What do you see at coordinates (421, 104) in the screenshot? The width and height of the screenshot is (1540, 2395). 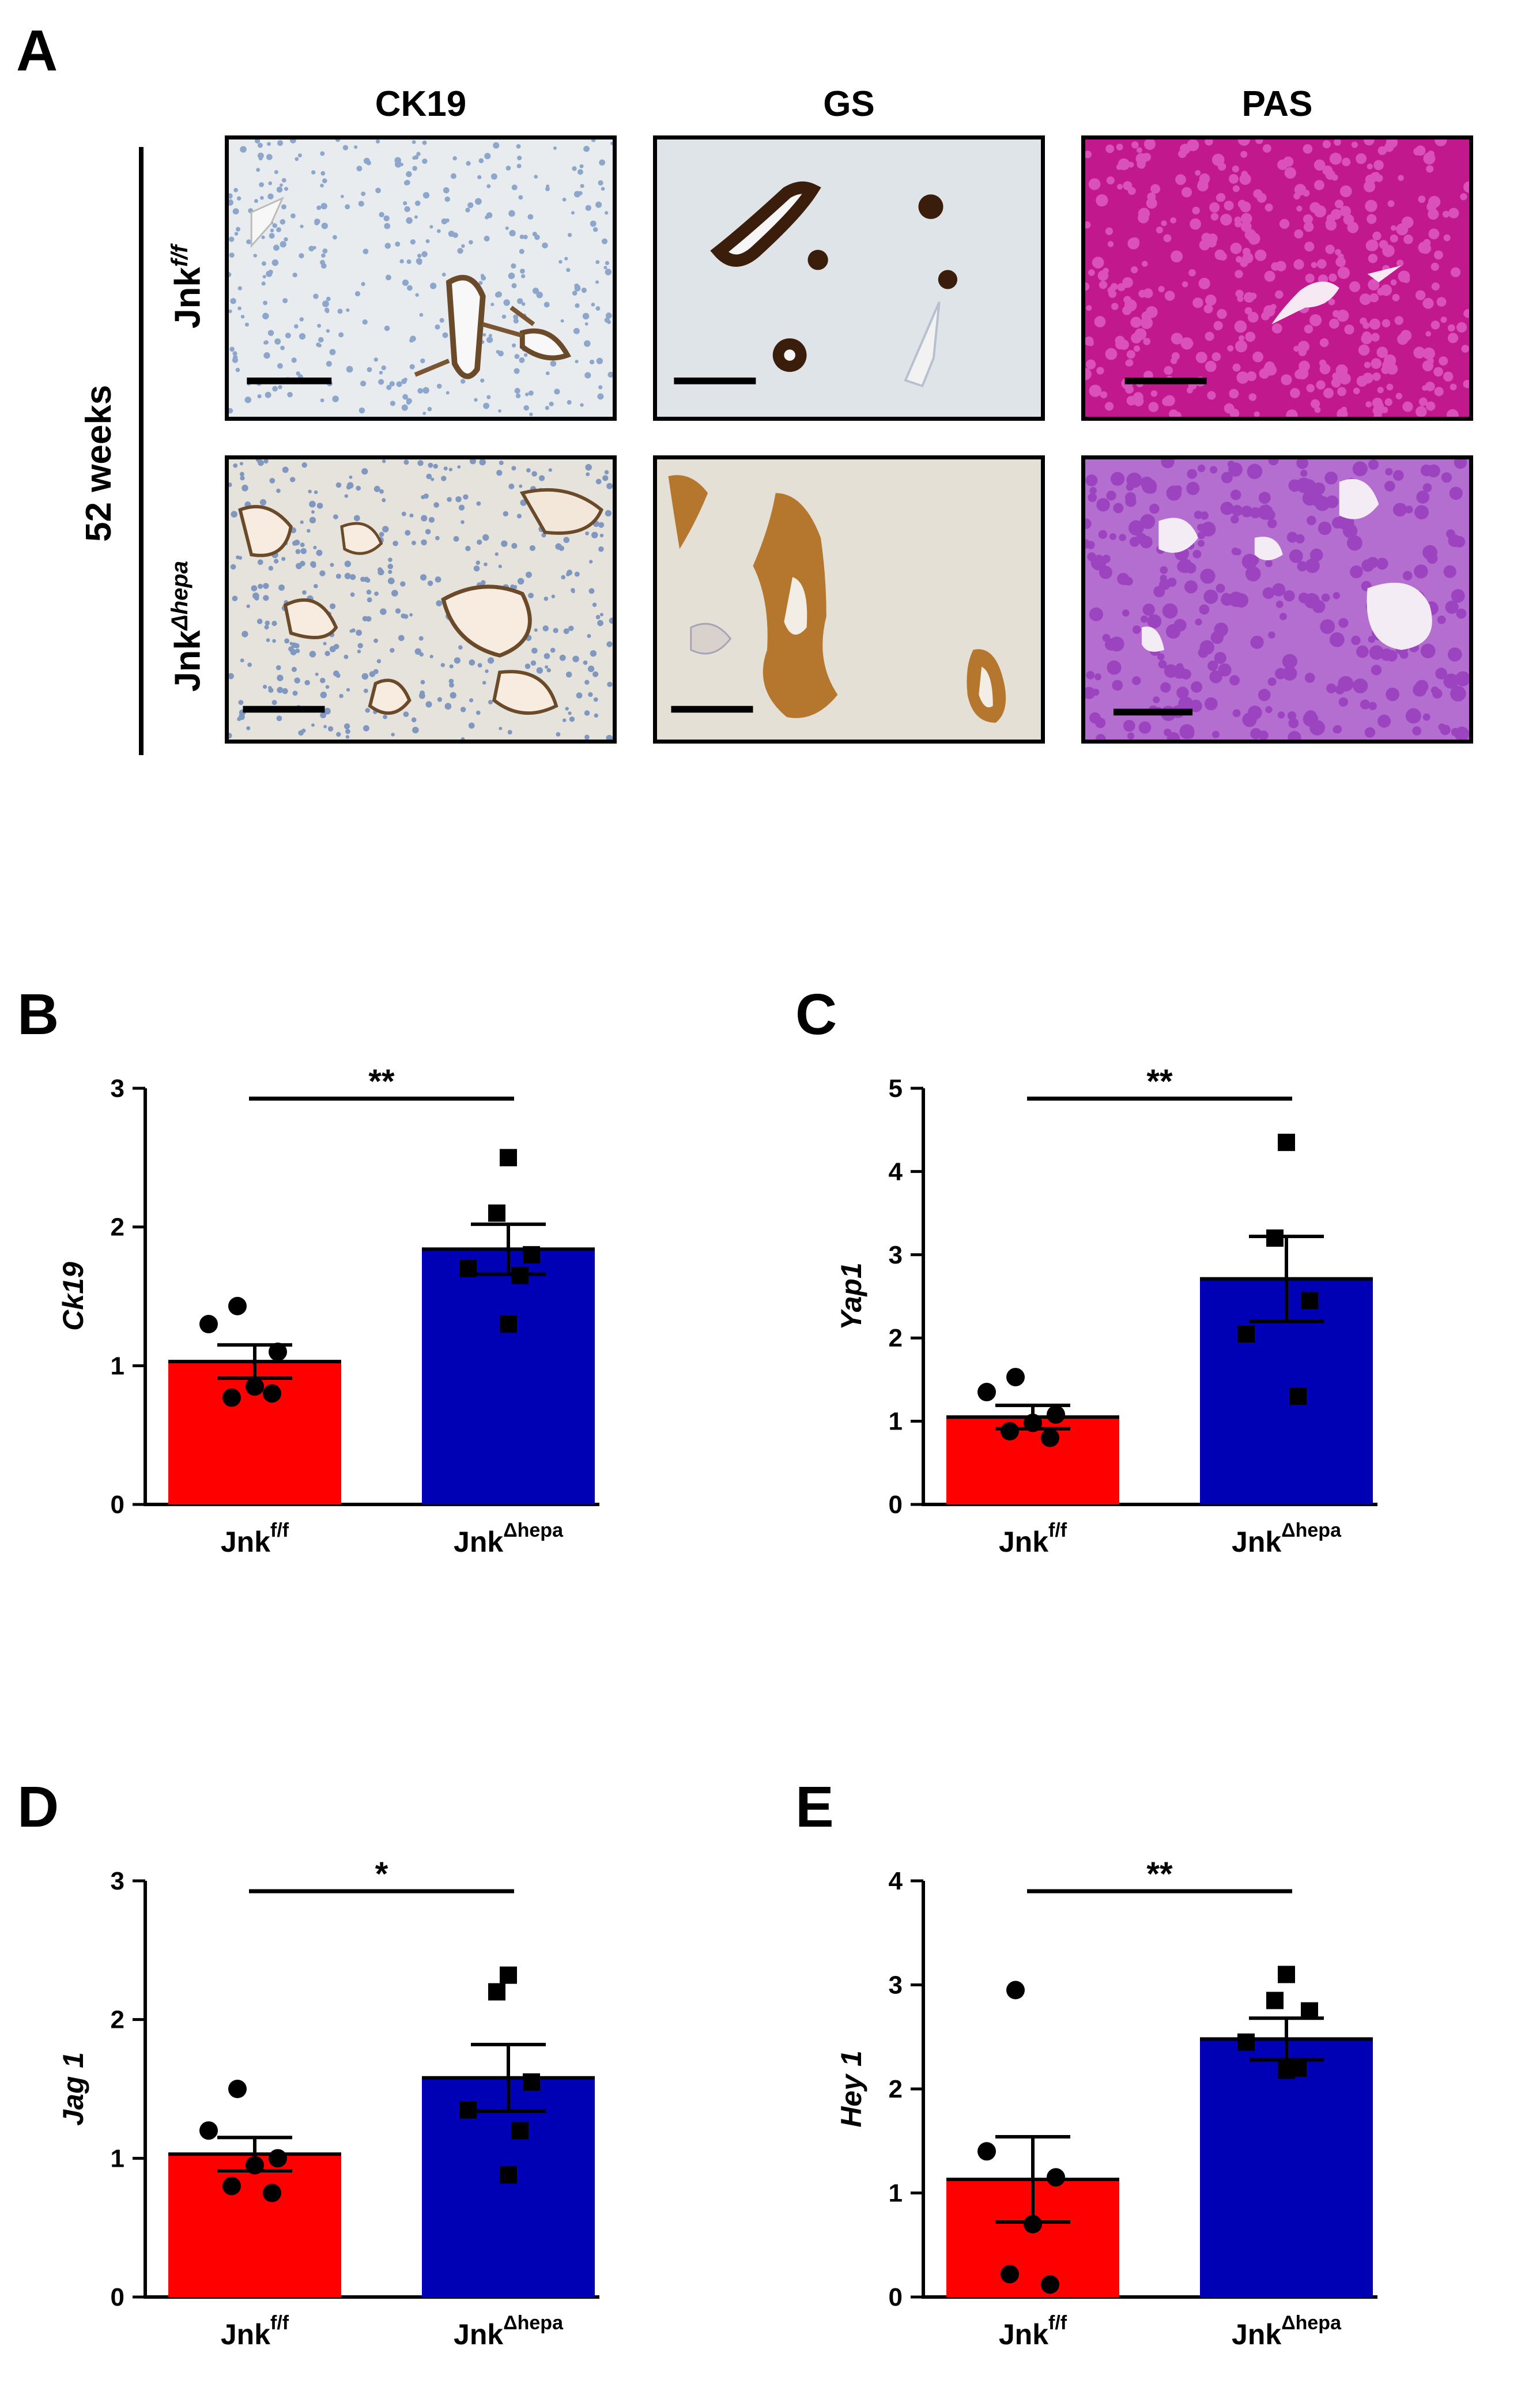 I see `column-header-ck19: CK19` at bounding box center [421, 104].